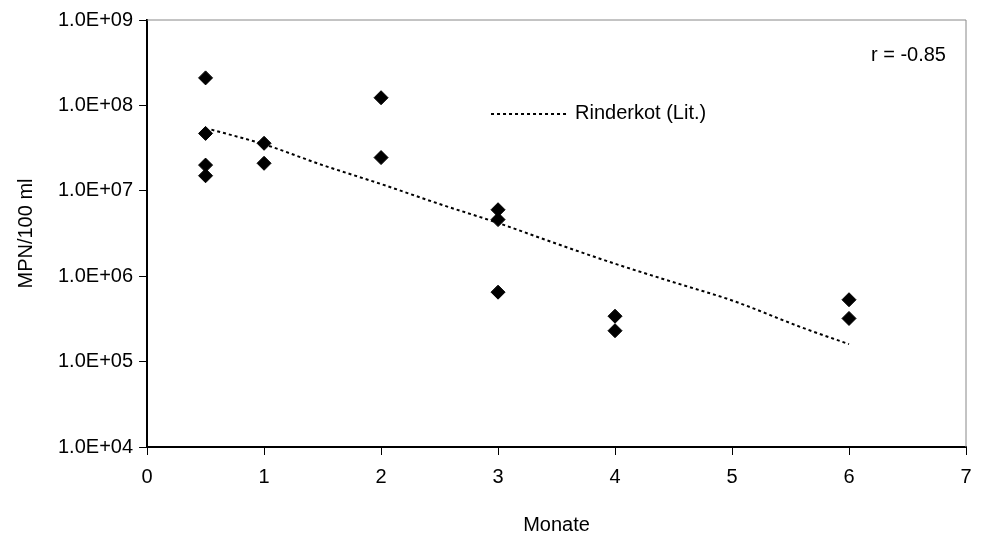  Describe the element at coordinates (732, 475) in the screenshot. I see `x-tick-label: 5` at that location.